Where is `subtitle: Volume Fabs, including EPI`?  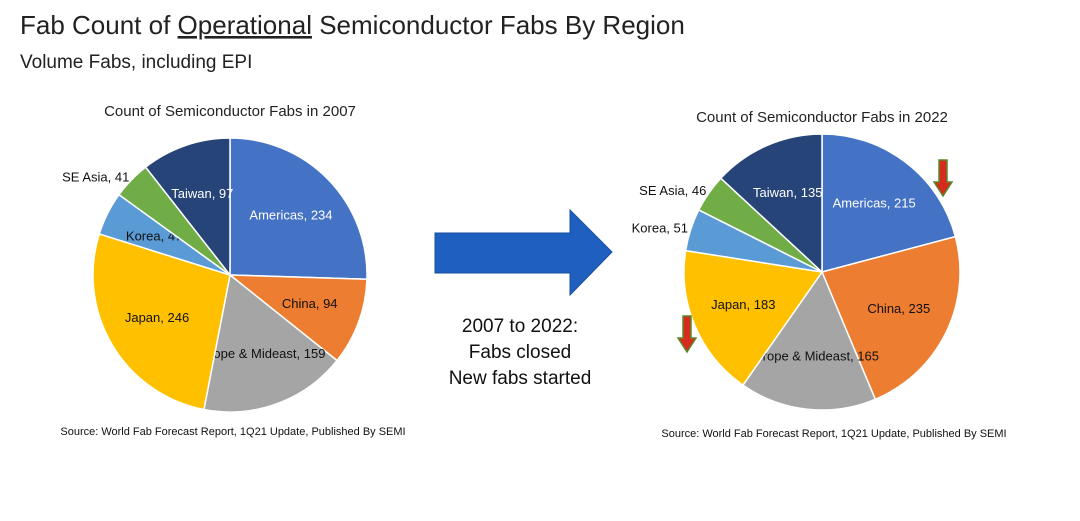 subtitle: Volume Fabs, including EPI is located at coordinates (136, 62).